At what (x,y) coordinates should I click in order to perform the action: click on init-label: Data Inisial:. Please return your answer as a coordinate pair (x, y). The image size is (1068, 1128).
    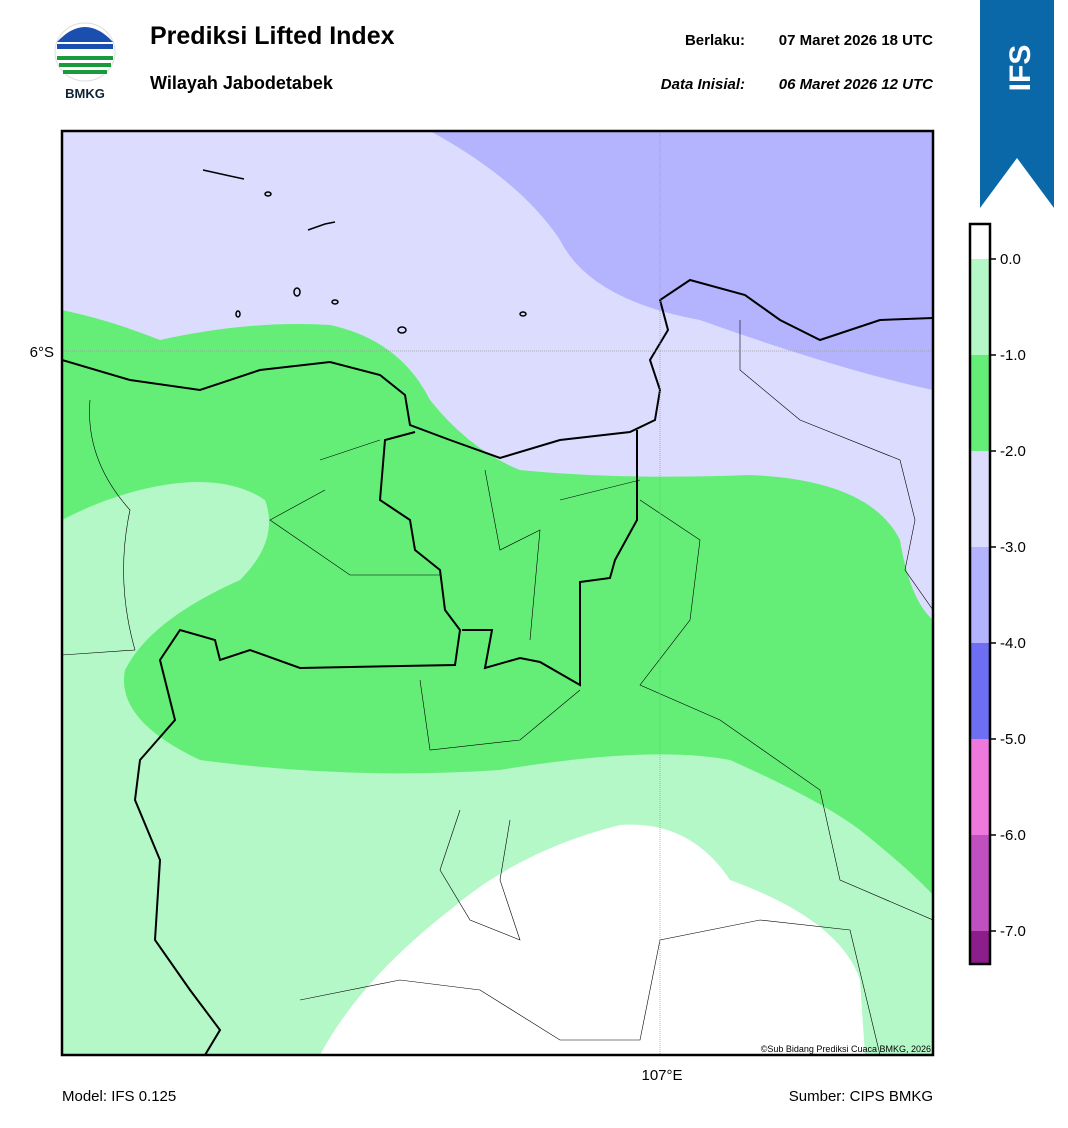
    Looking at the image, I should click on (703, 84).